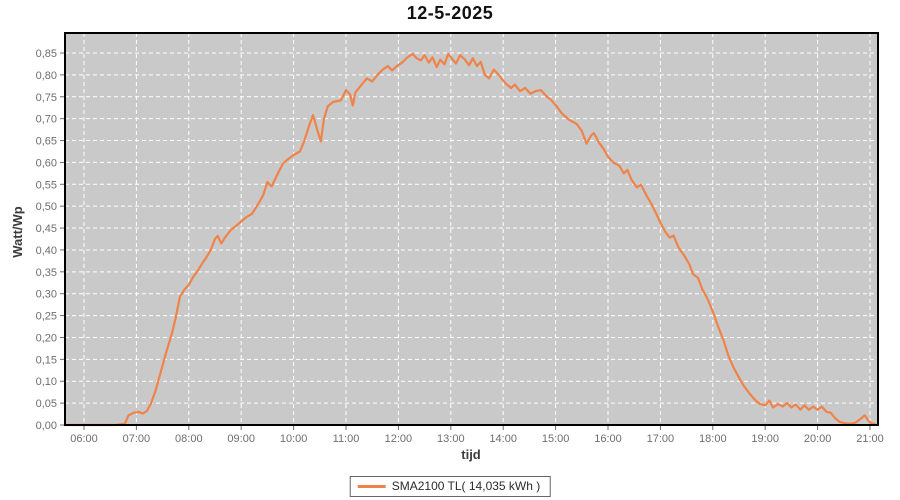  I want to click on y-tick-label: 0,15, so click(46, 360).